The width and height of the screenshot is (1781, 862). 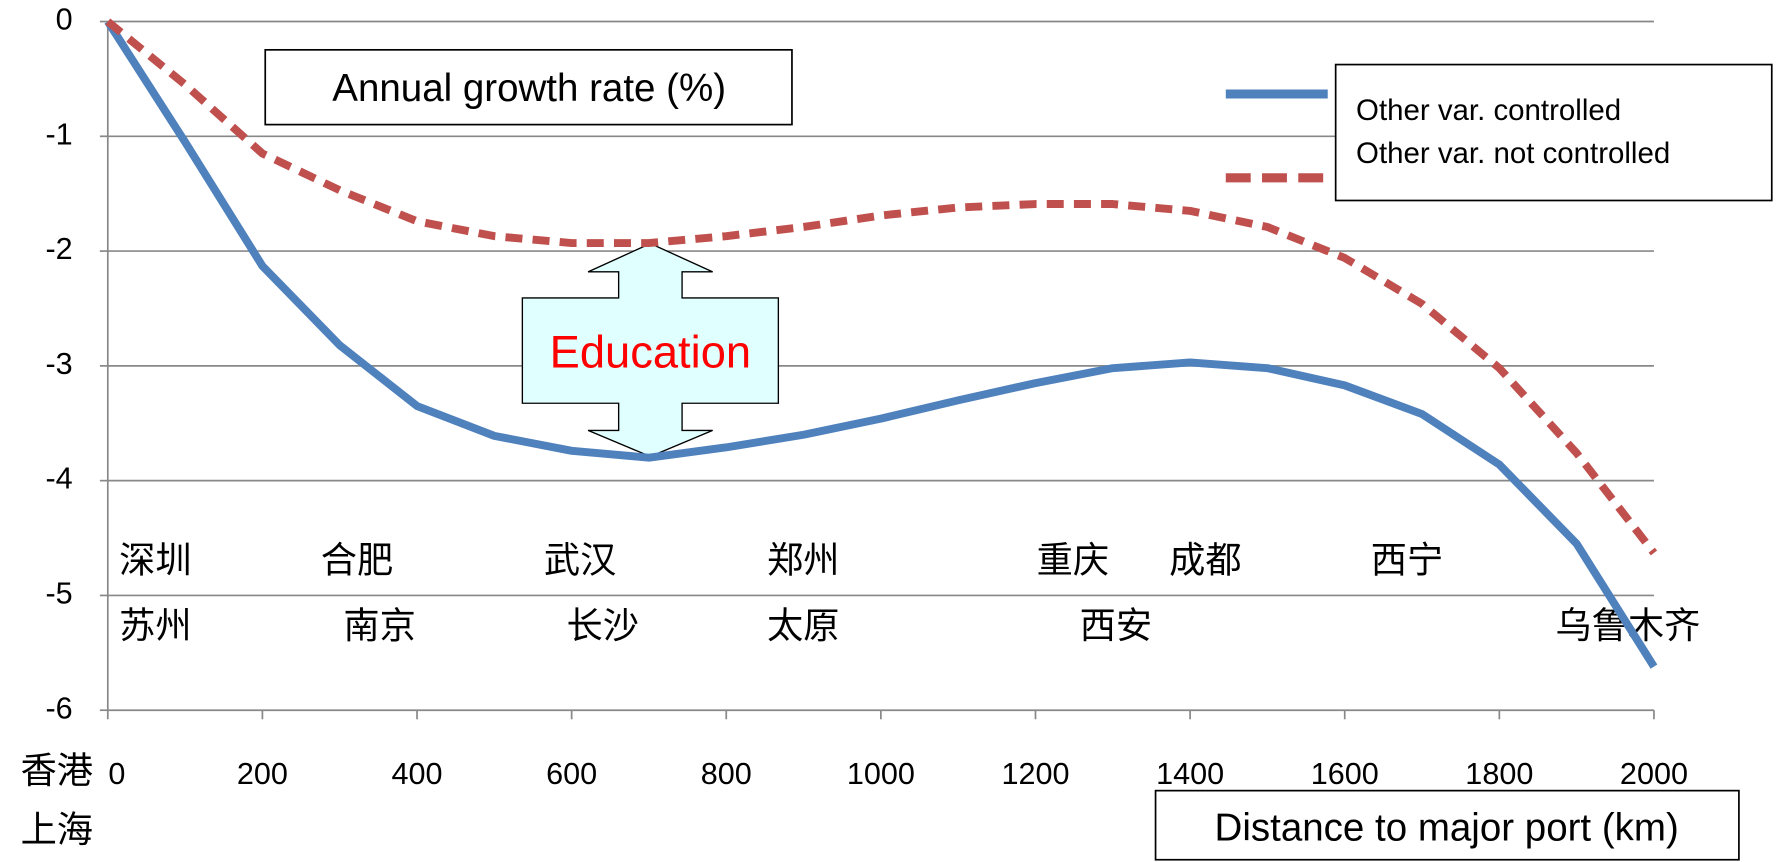 What do you see at coordinates (262, 774) in the screenshot?
I see `x-tick-label: 200` at bounding box center [262, 774].